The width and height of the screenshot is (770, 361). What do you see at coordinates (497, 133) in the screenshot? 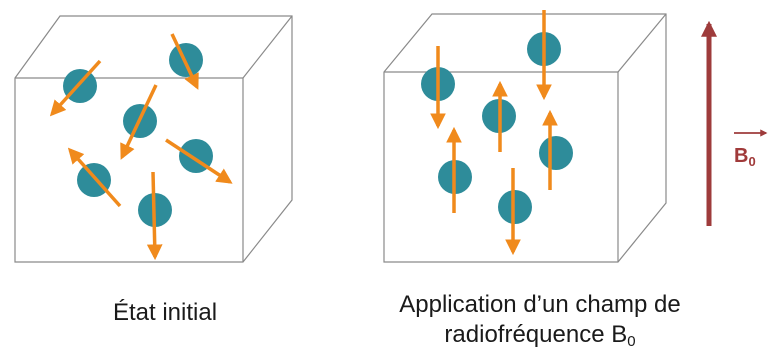
I see `spins-aligned` at bounding box center [497, 133].